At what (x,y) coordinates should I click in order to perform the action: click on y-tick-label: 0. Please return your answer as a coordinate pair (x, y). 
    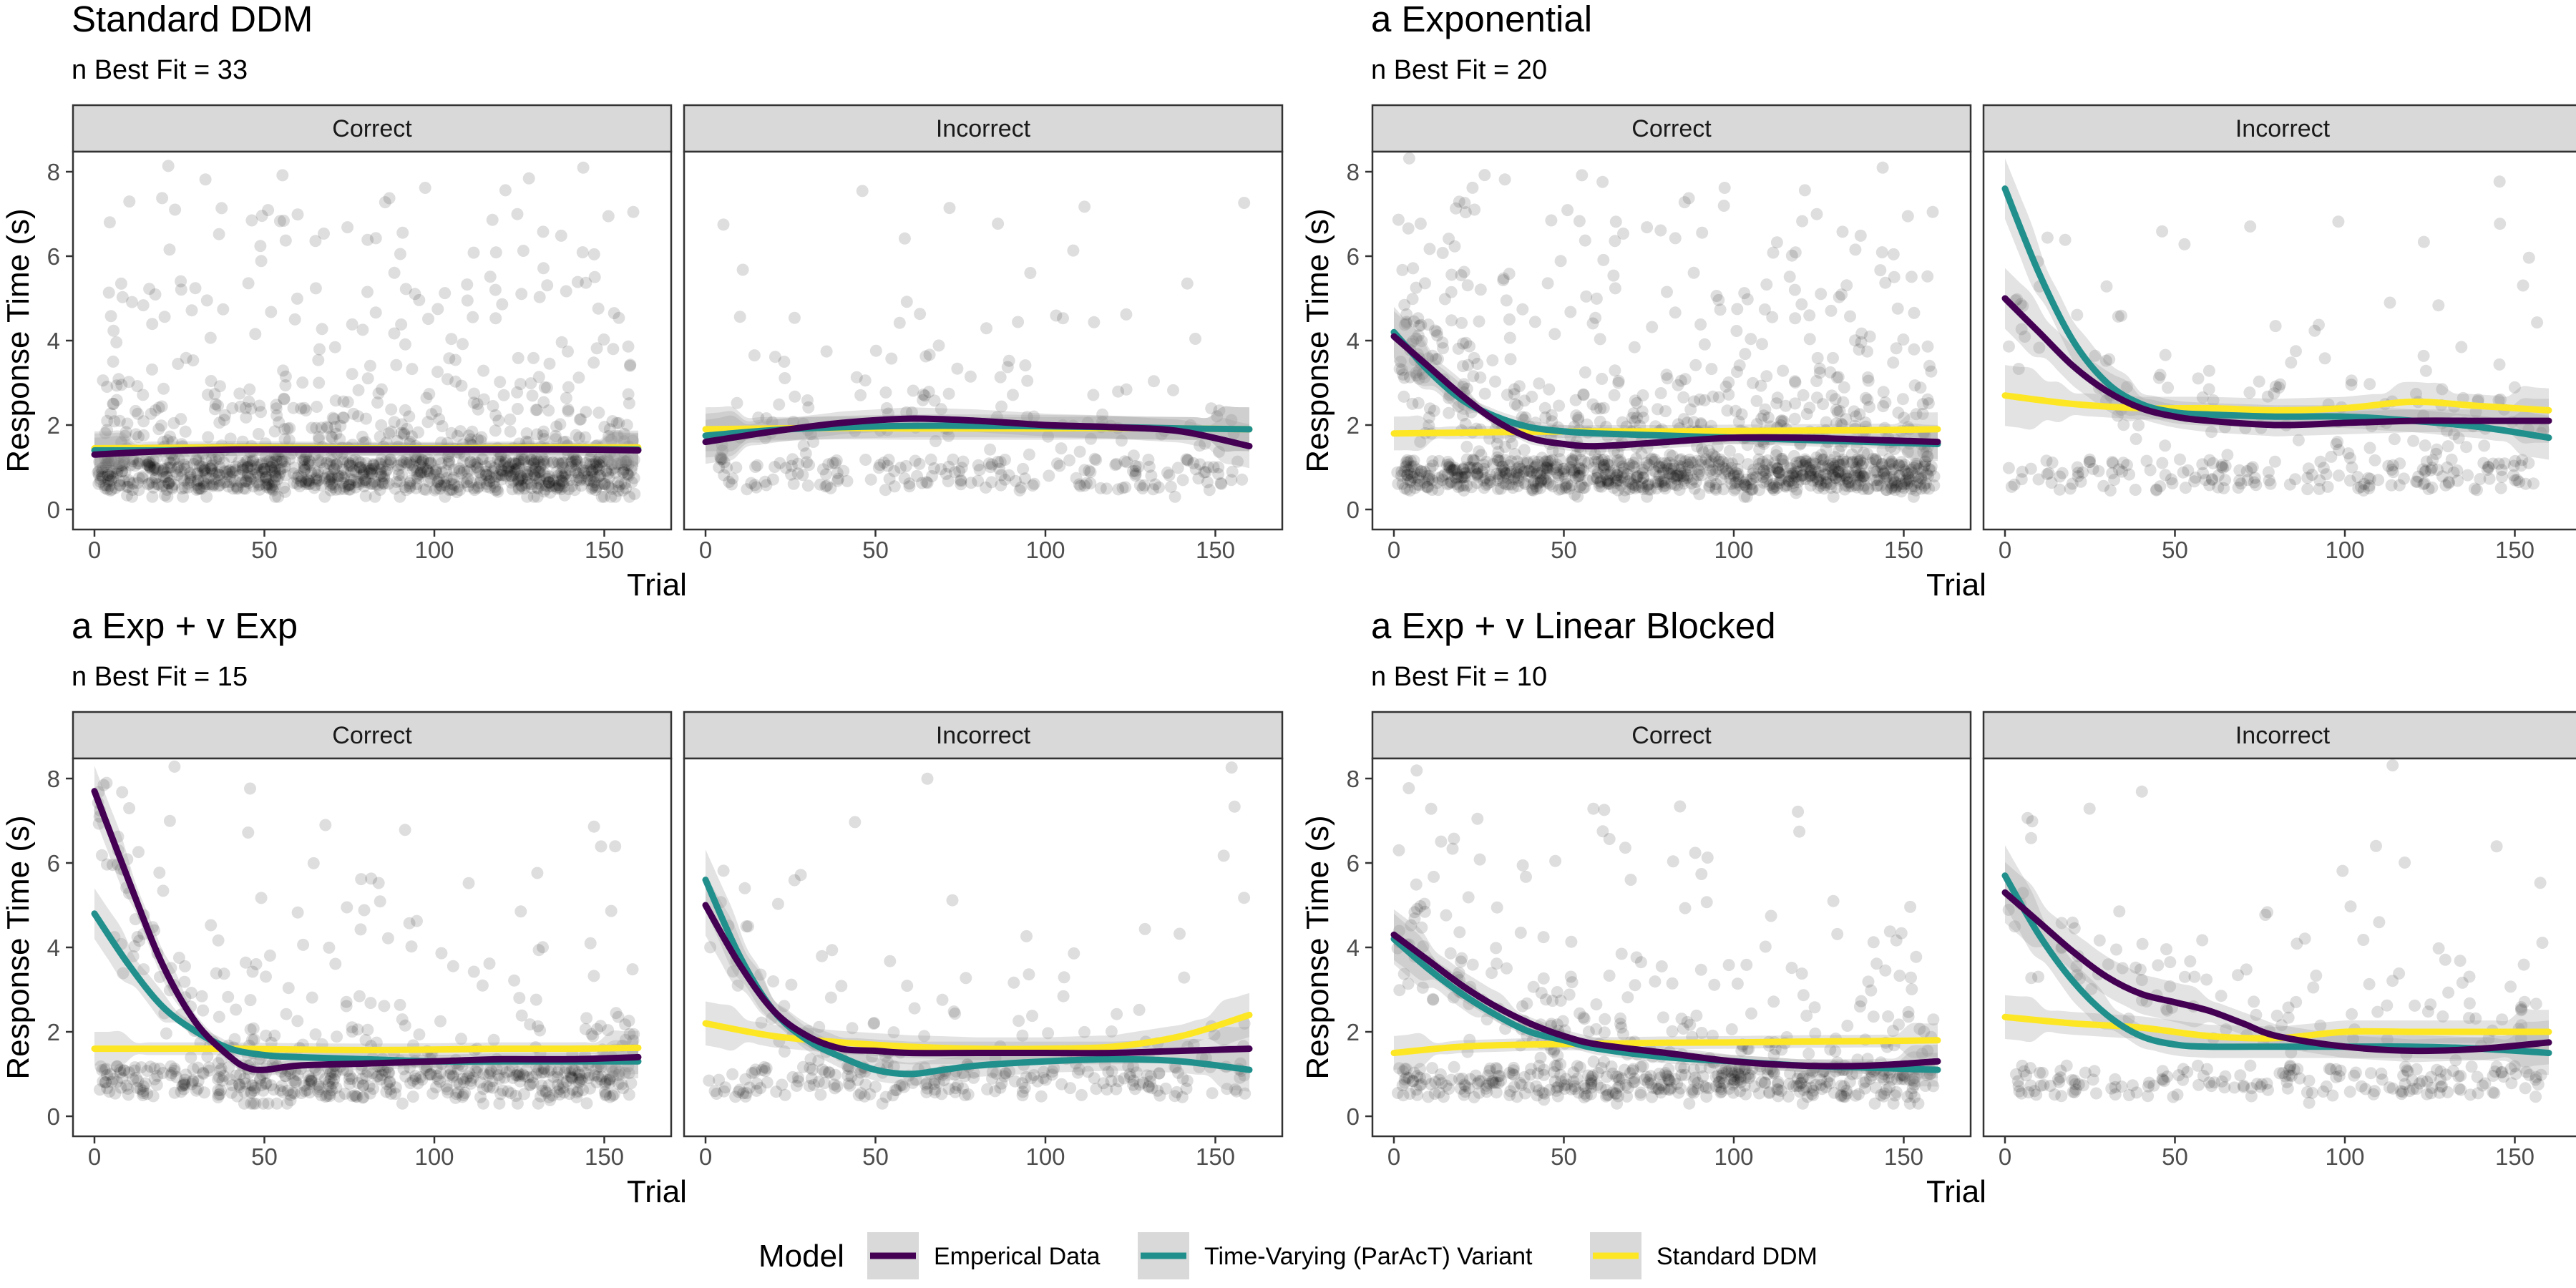
    Looking at the image, I should click on (1353, 510).